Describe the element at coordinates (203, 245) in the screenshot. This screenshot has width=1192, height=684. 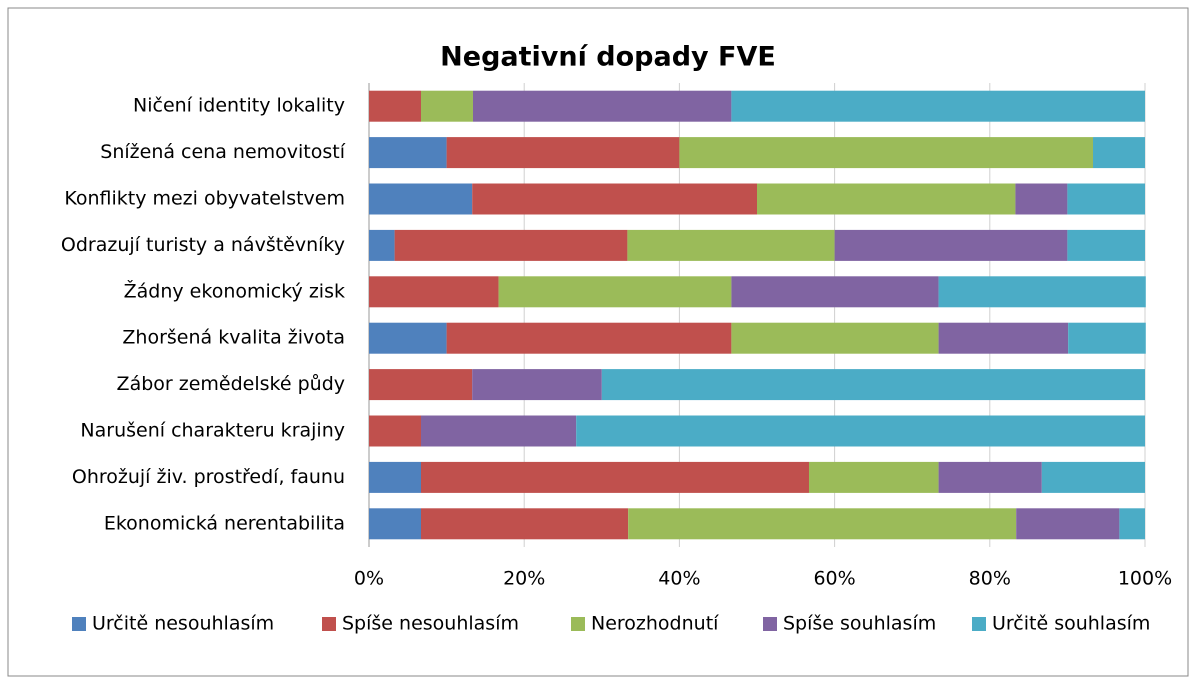
I see `y-tick-label: Odrazují turisty a návštěvníky` at that location.